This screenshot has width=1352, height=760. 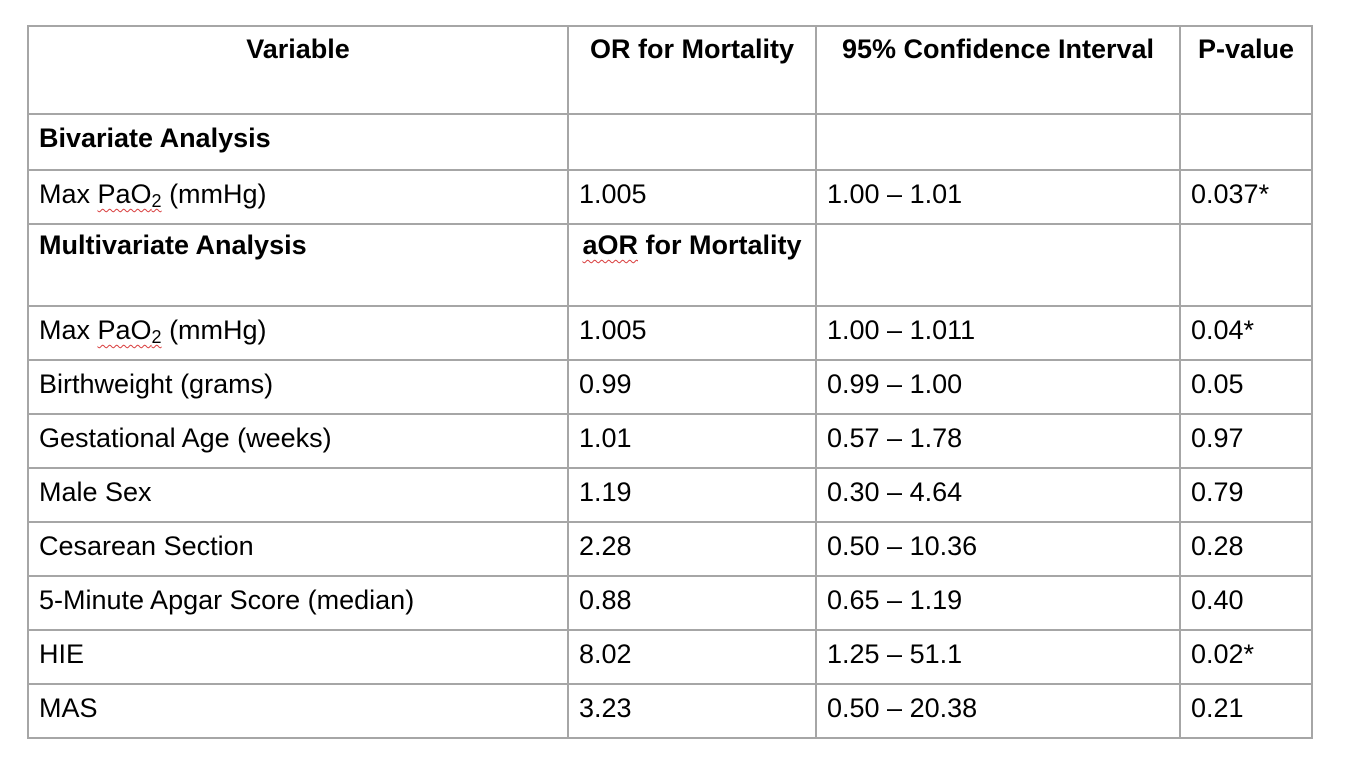 I want to click on variable-cell: MAS, so click(x=298, y=711).